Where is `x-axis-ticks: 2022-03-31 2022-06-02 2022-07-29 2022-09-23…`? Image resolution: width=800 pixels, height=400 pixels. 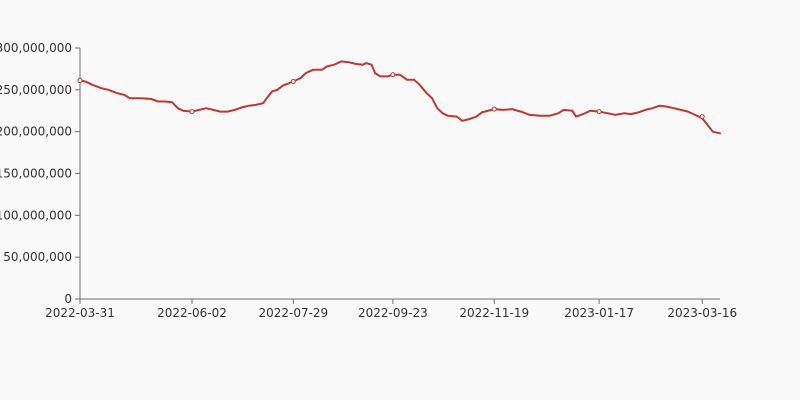 x-axis-ticks: 2022-03-31 2022-06-02 2022-07-29 2022-09-23… is located at coordinates (391, 309).